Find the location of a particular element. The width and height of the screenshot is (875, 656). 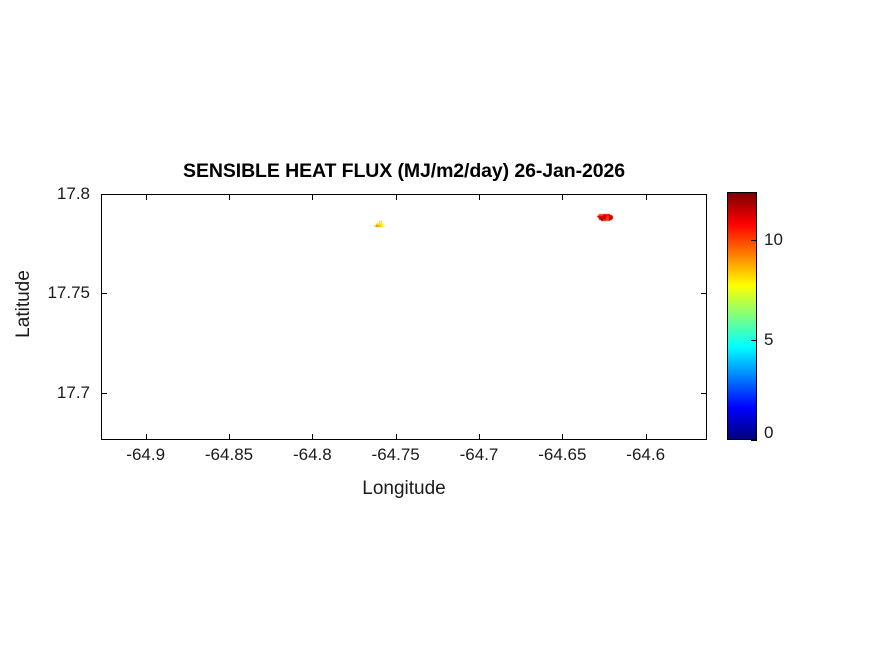

colorbar-tick-label: 0 is located at coordinates (769, 432).